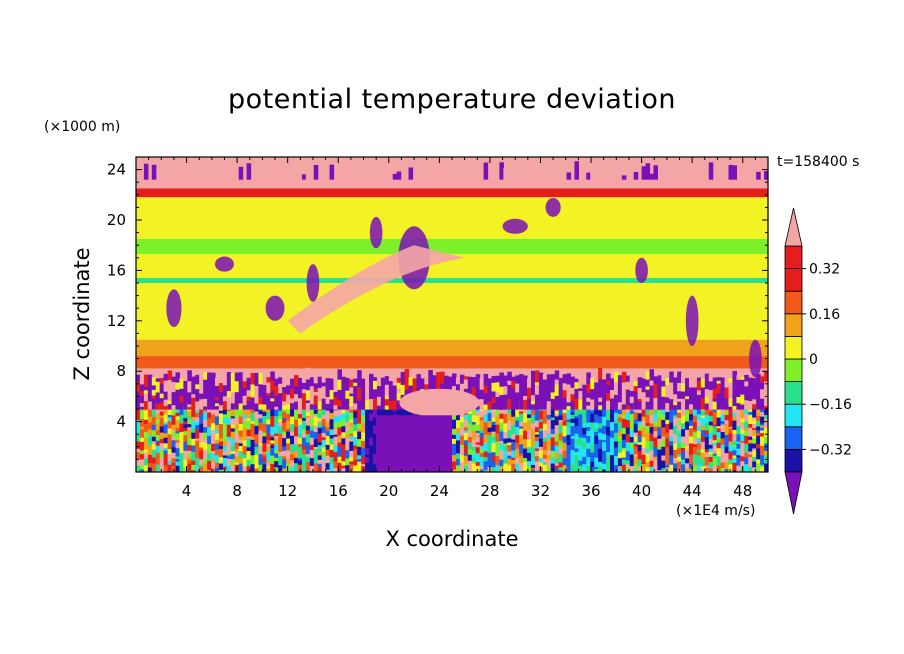  Describe the element at coordinates (641, 270) in the screenshot. I see `field-plume` at that location.